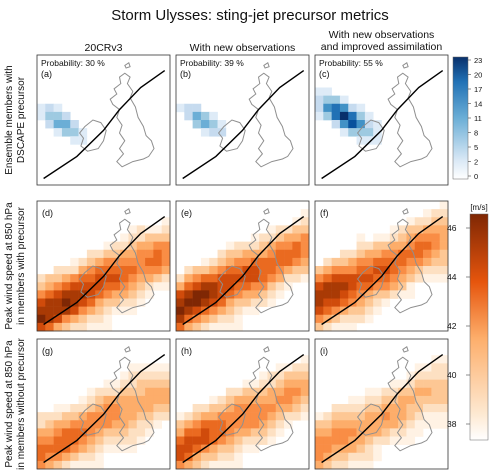 The height and width of the screenshot is (475, 500). What do you see at coordinates (127, 211) in the screenshot?
I see `coastline` at bounding box center [127, 211].